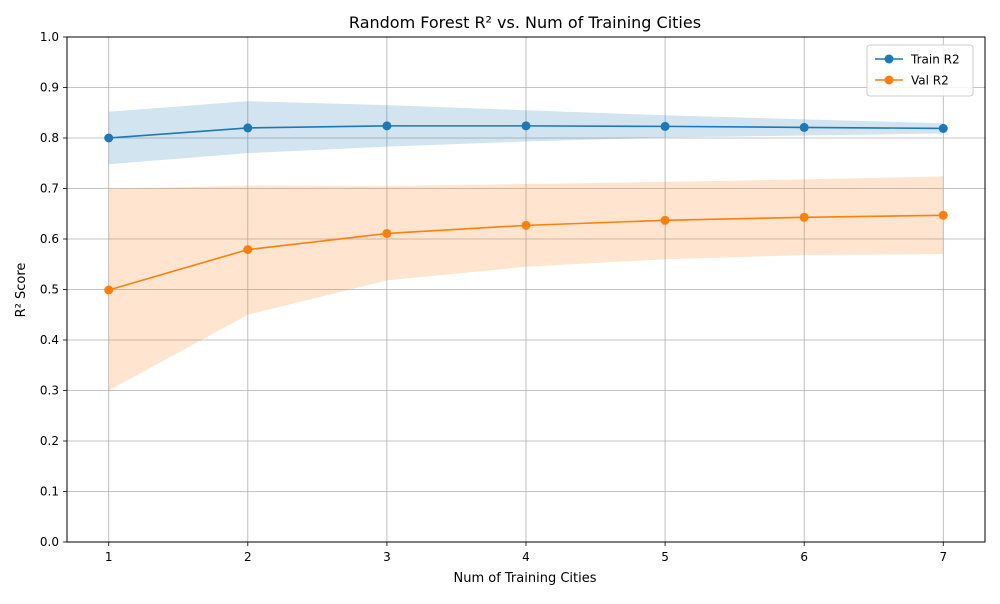 Image resolution: width=1000 pixels, height=604 pixels. I want to click on y-tick-label: 0.9, so click(49, 88).